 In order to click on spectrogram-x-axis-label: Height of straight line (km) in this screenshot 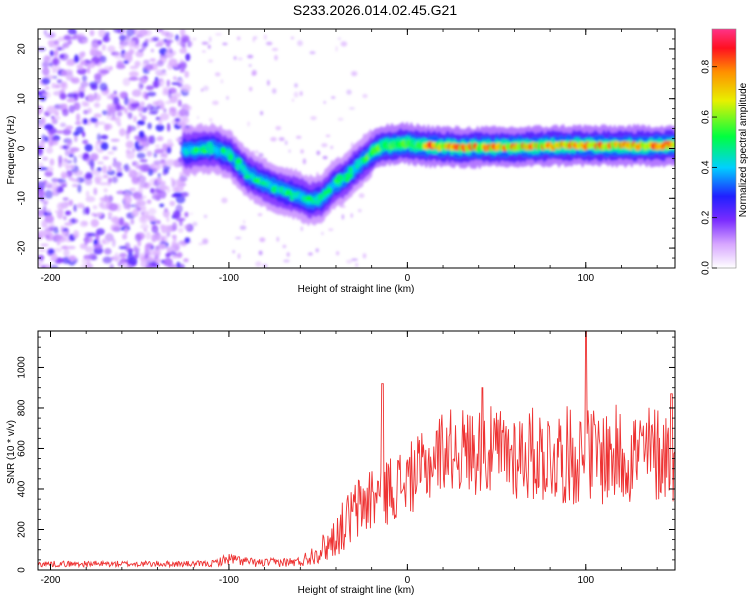, I will do `click(356, 289)`.